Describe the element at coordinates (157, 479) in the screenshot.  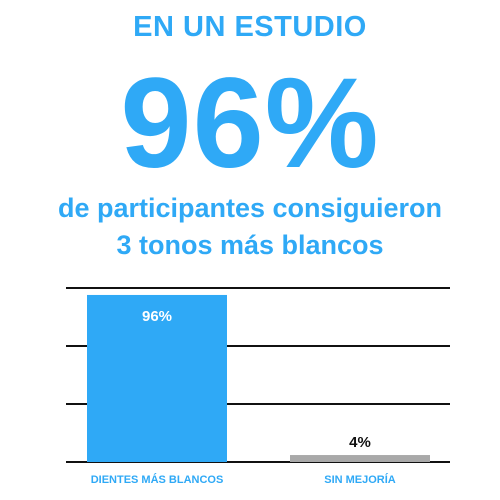
I see `category-label-0: DIENTES MÁS BLANCOS` at that location.